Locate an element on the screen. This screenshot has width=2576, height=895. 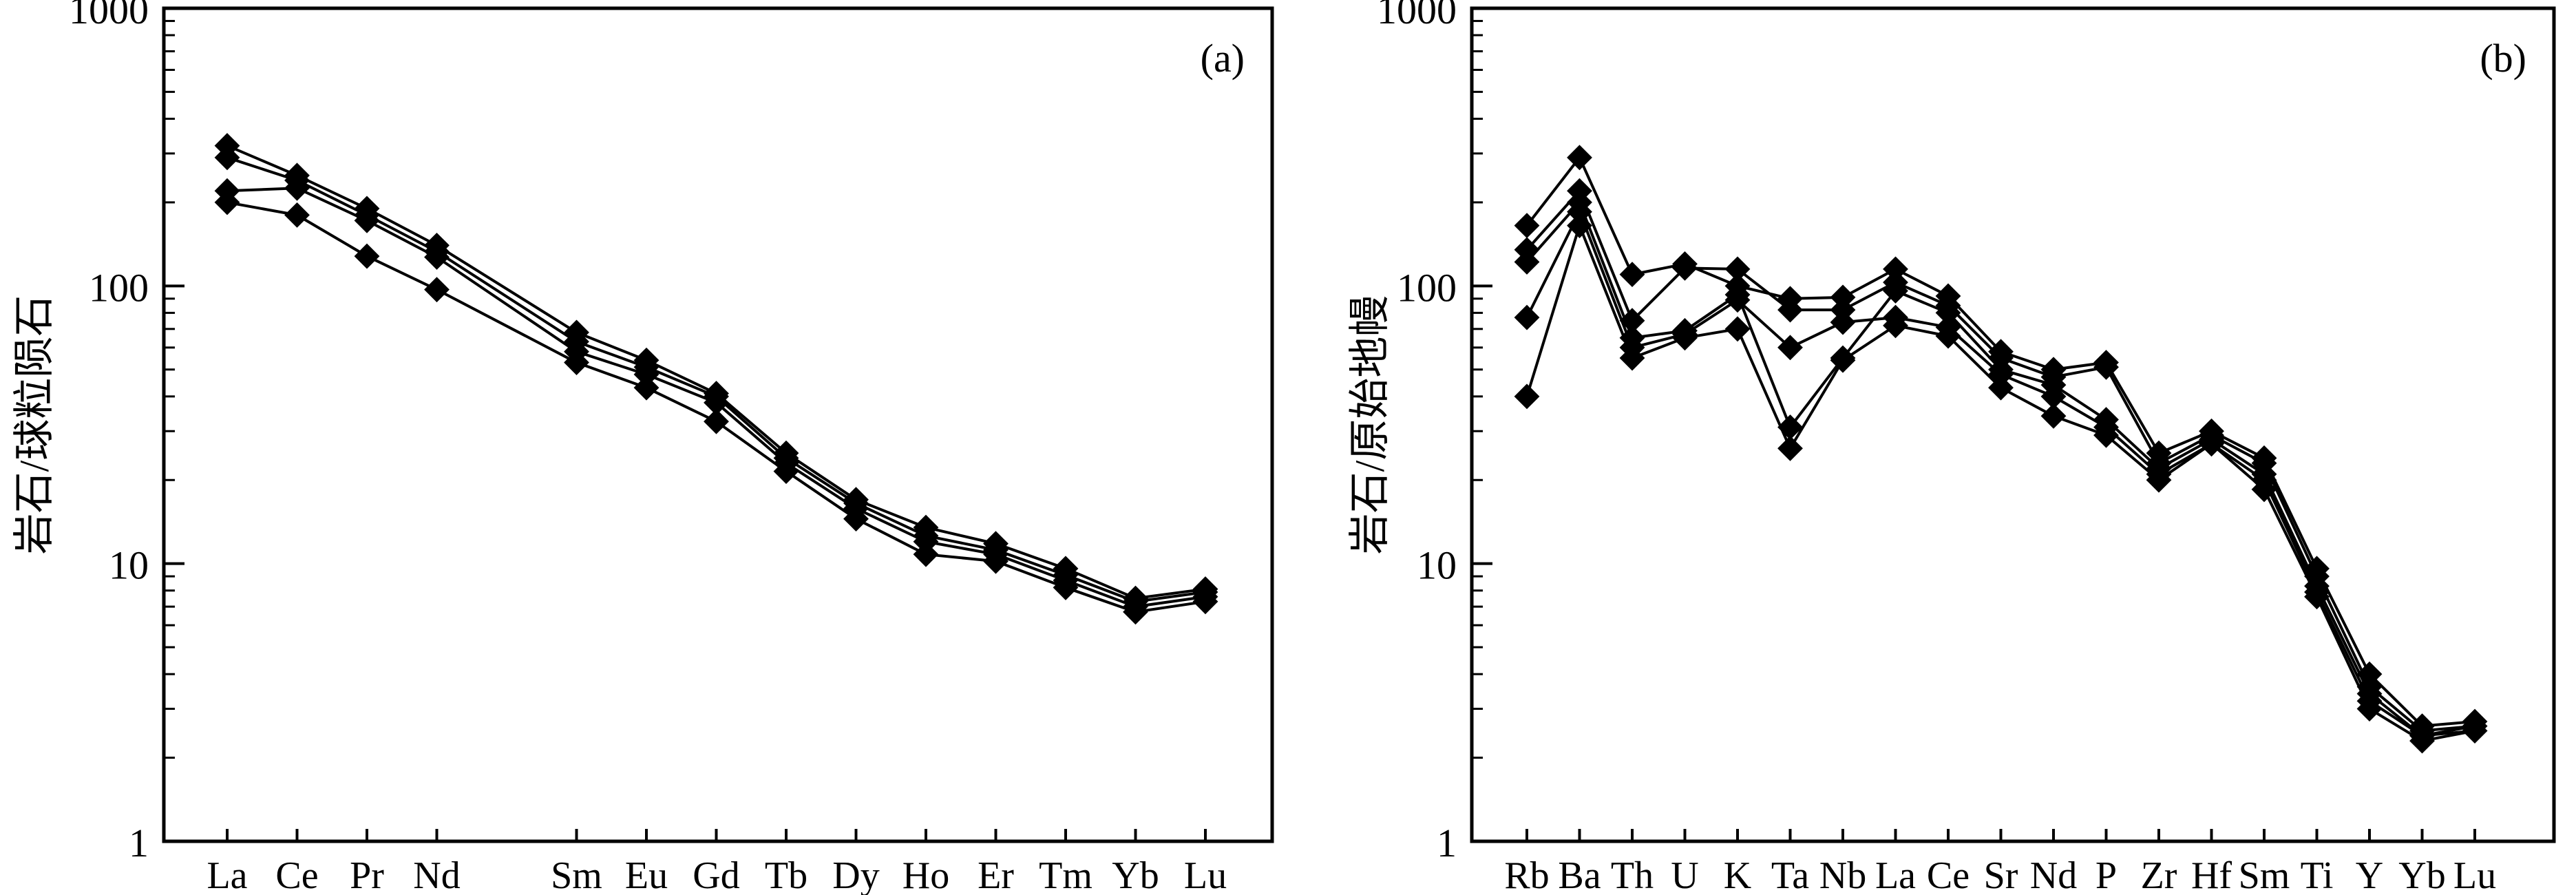
x-tick-label: Ti is located at coordinates (2318, 874).